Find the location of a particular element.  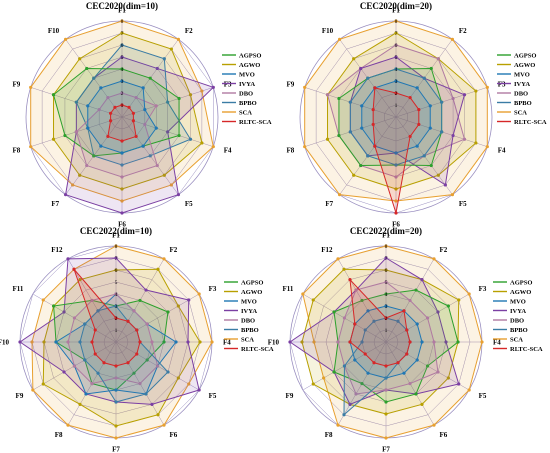

tick-label: 8 is located at coordinates (116, 247).